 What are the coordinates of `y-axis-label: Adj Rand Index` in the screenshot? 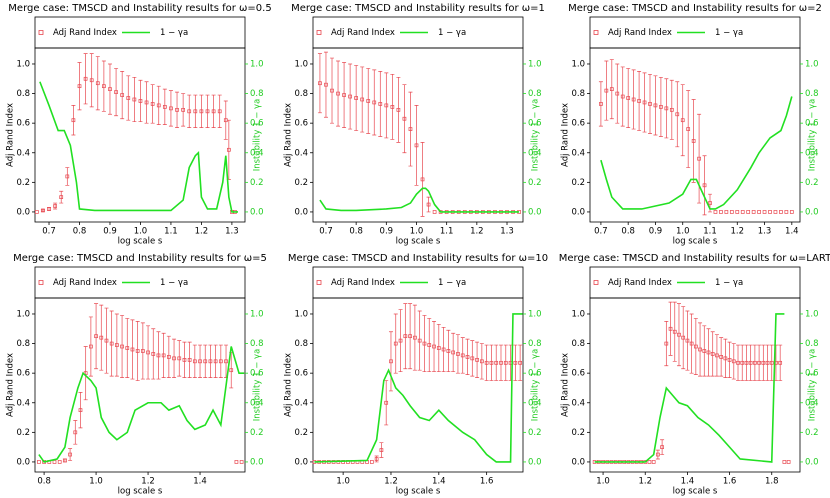 It's located at (11, 385).